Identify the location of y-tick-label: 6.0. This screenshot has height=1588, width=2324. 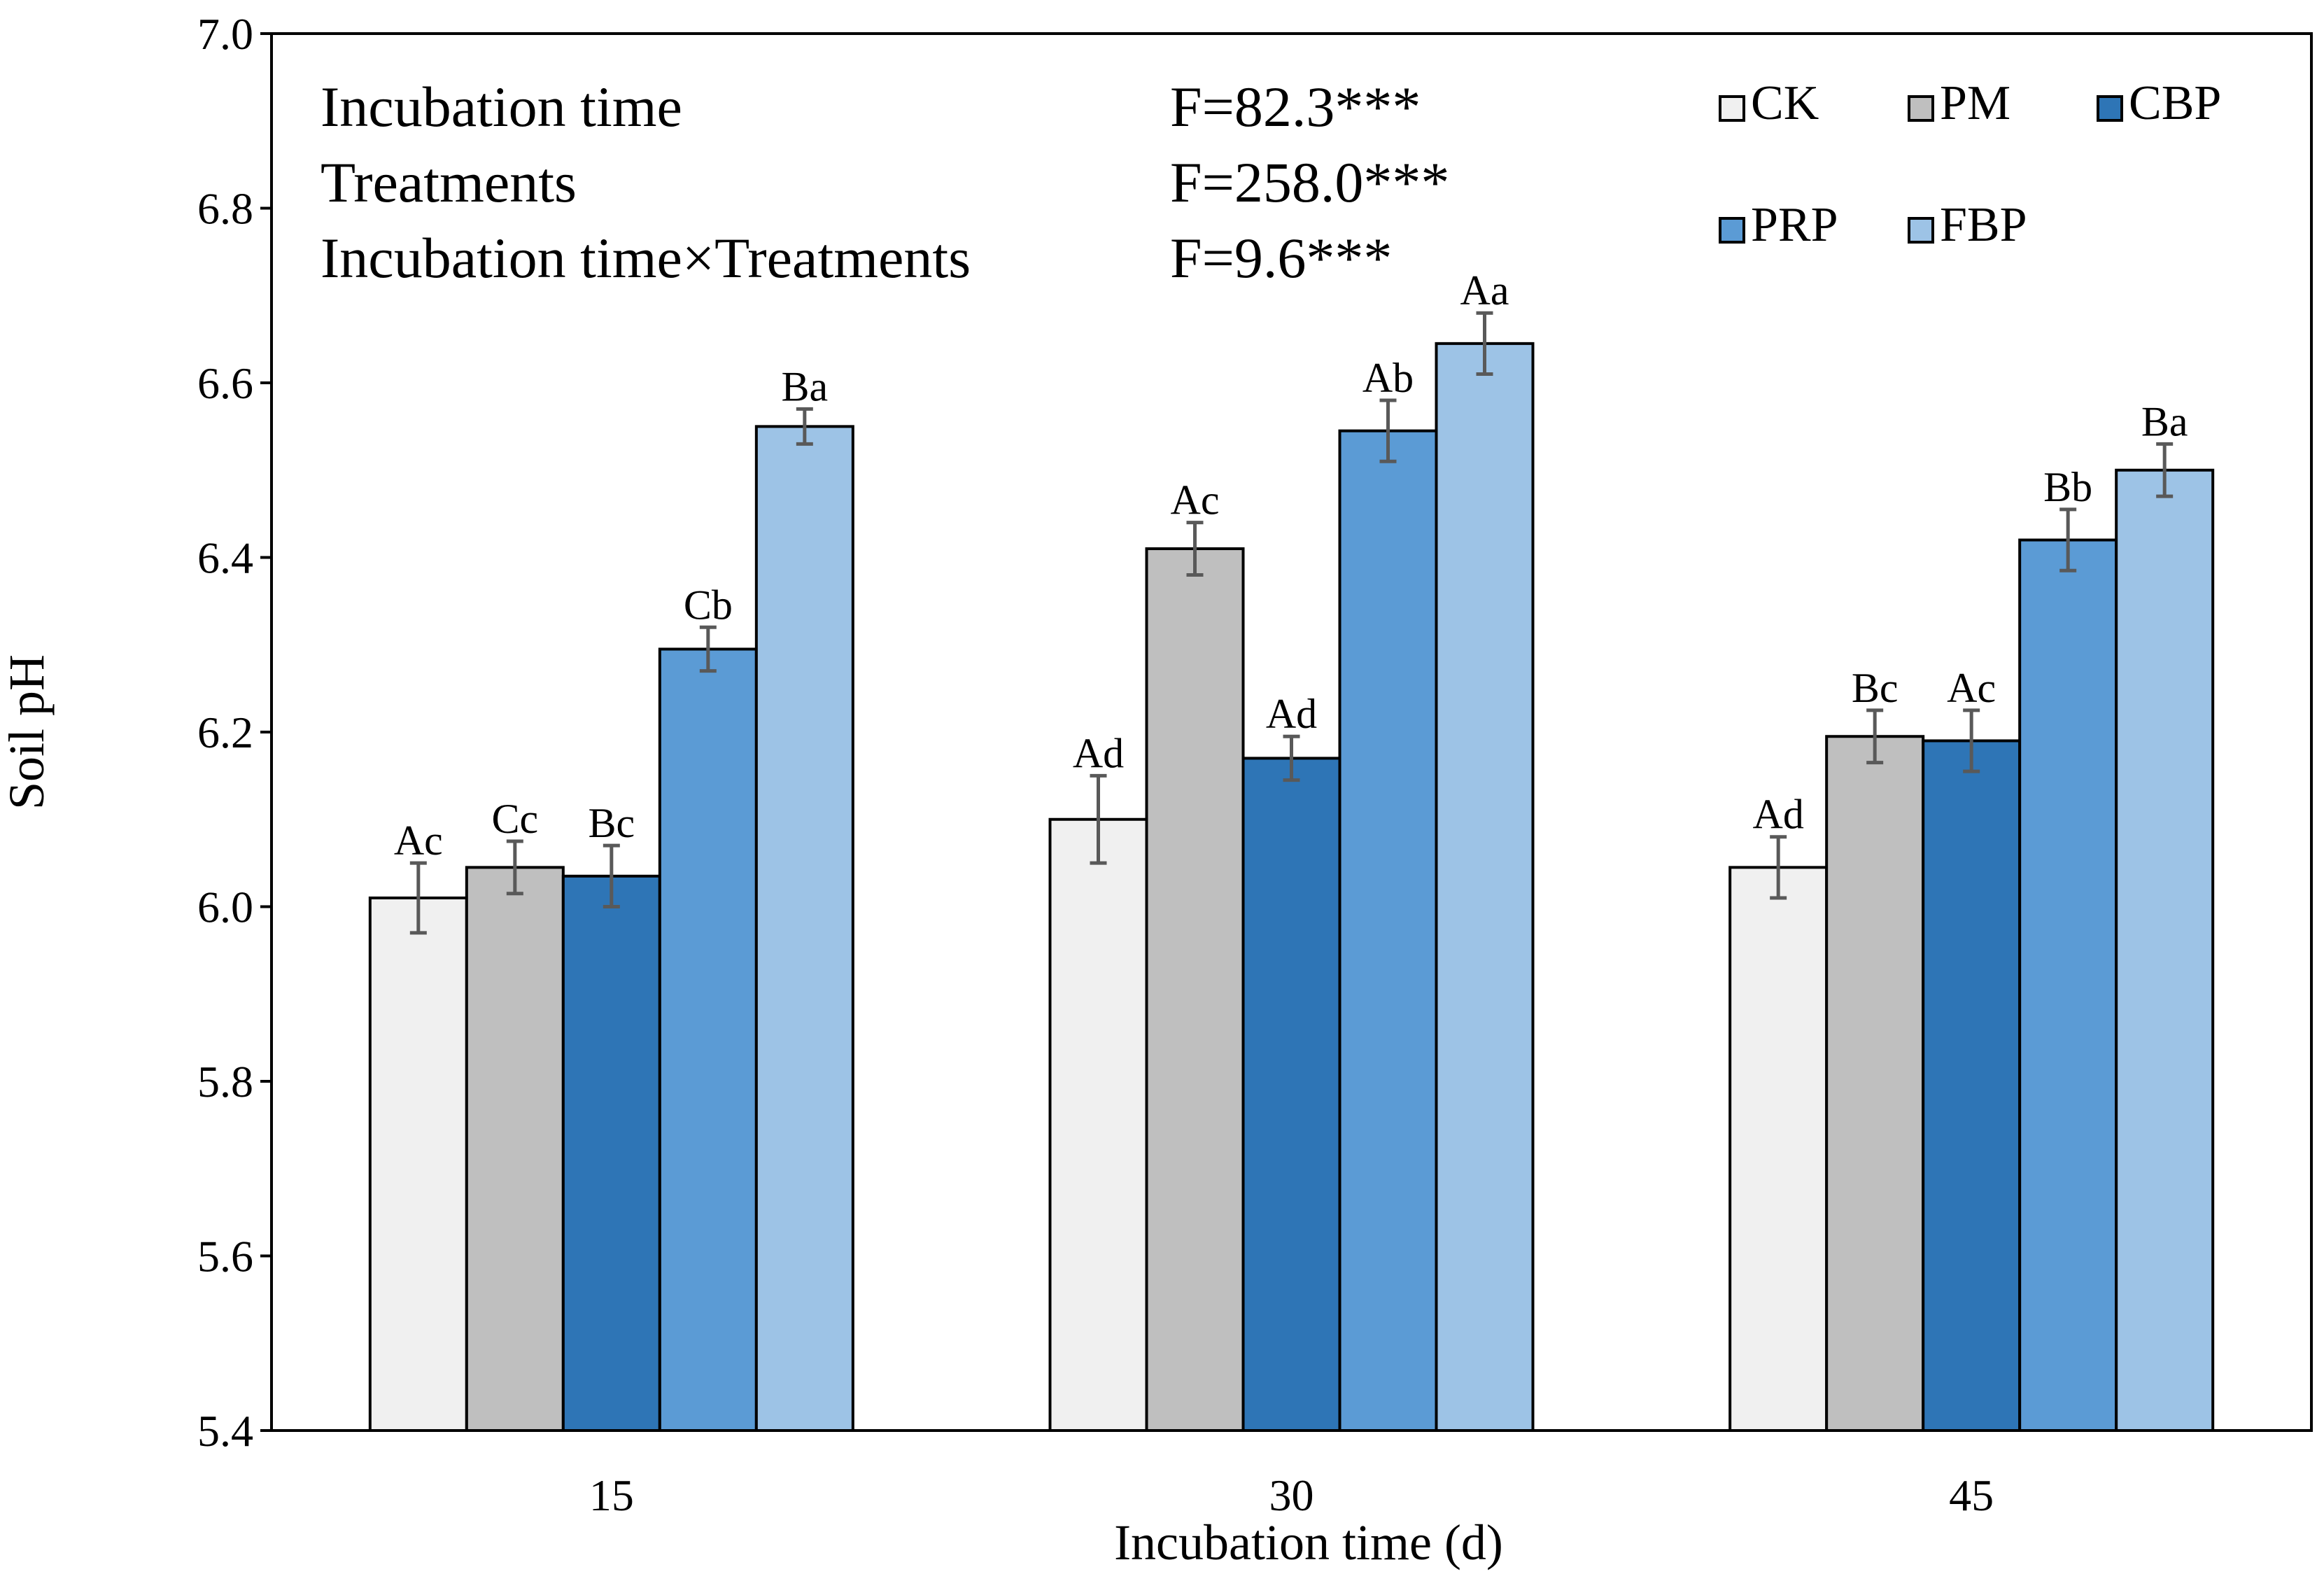
(225, 907).